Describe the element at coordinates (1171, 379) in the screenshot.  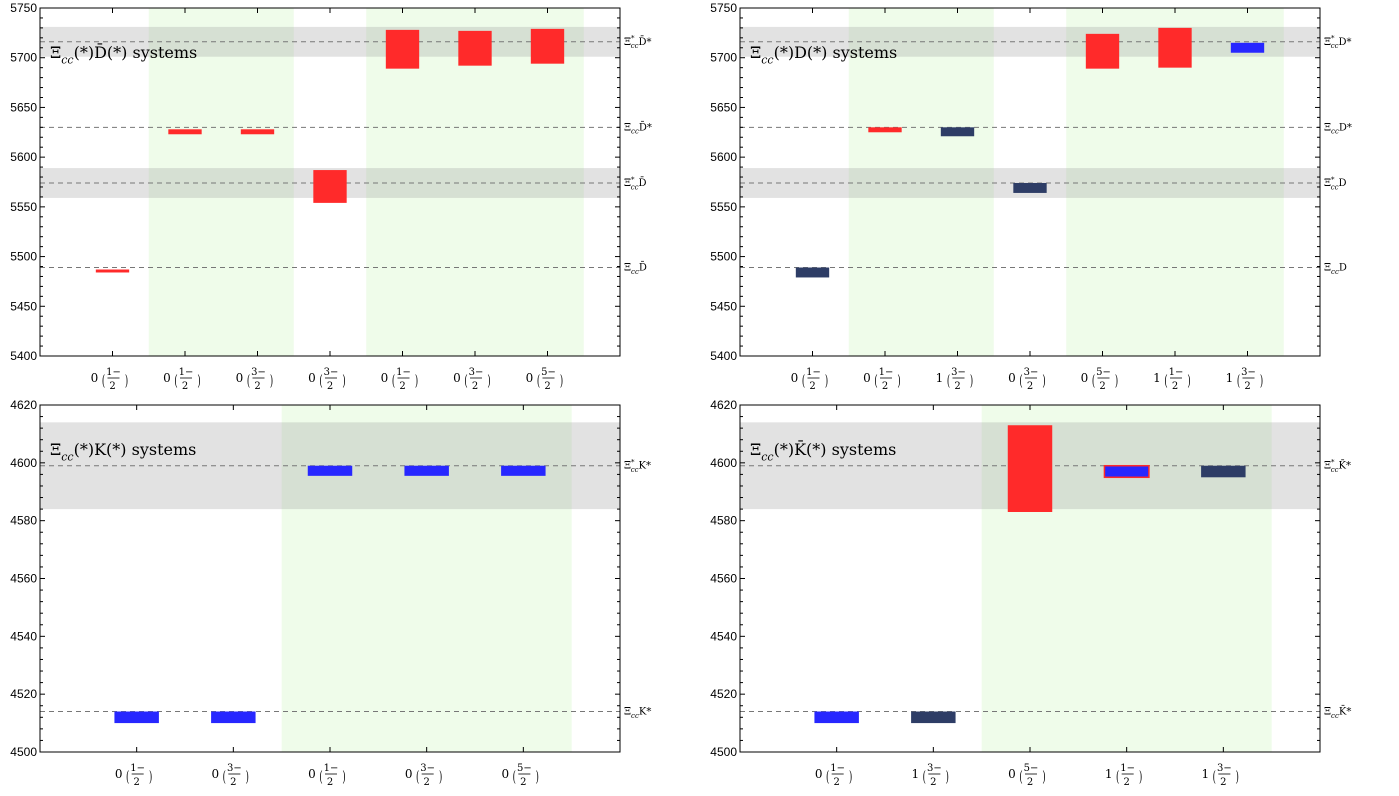
I see `x-category-label: 1(1− 2)` at that location.